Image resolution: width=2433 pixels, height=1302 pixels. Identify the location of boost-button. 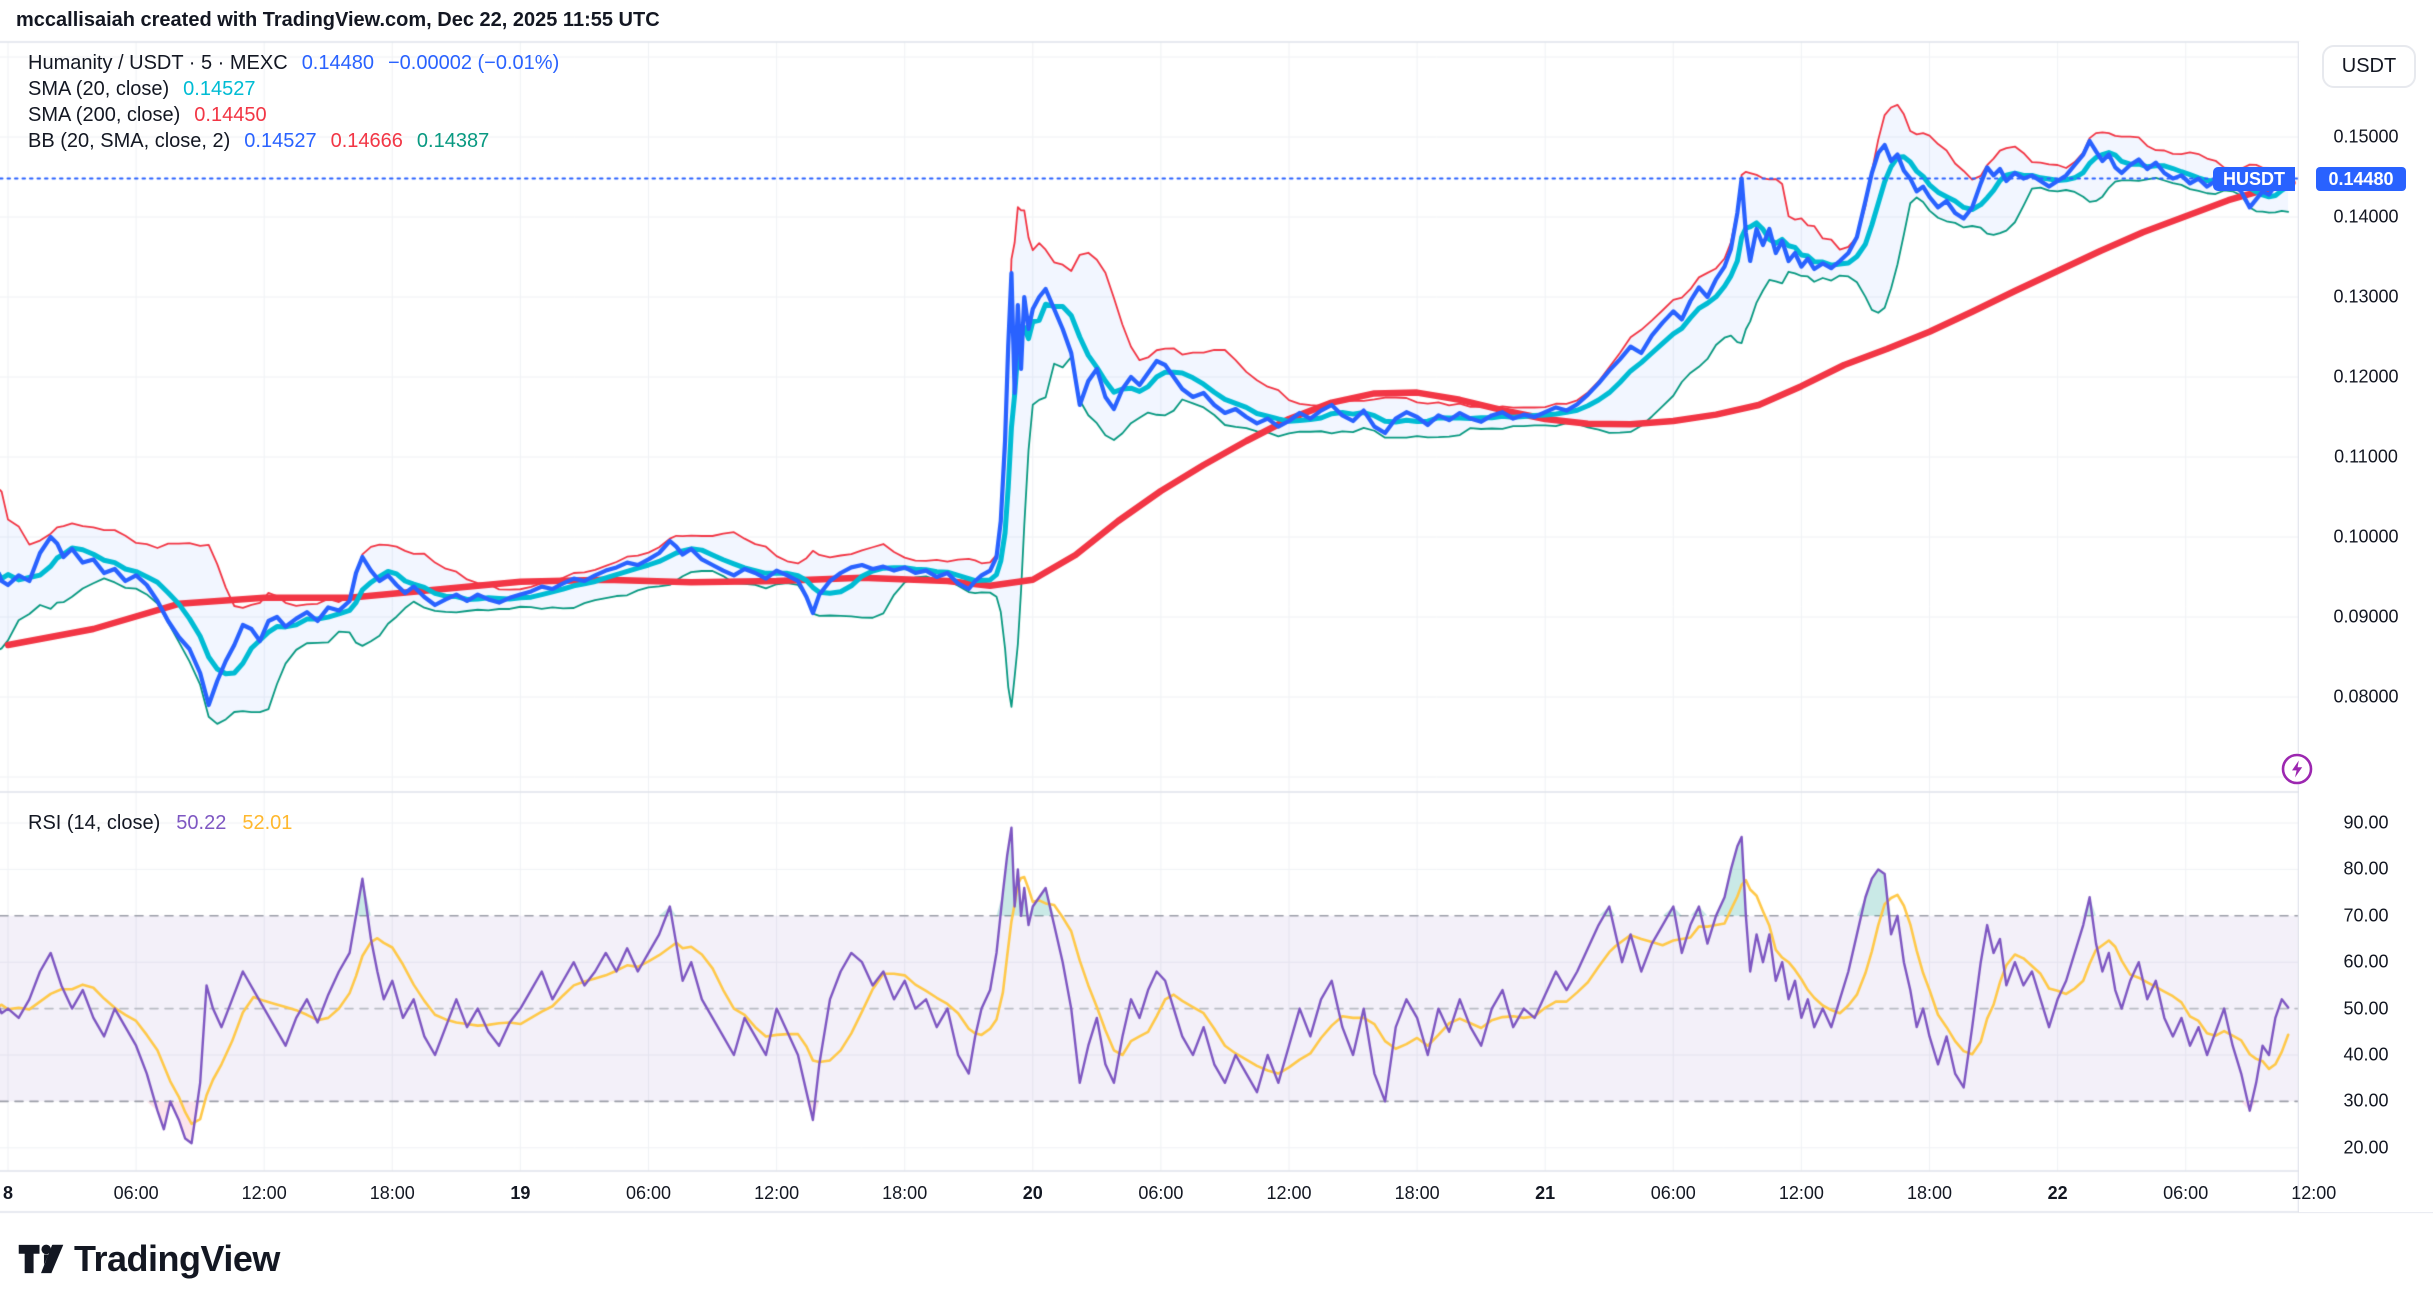
(2297, 769).